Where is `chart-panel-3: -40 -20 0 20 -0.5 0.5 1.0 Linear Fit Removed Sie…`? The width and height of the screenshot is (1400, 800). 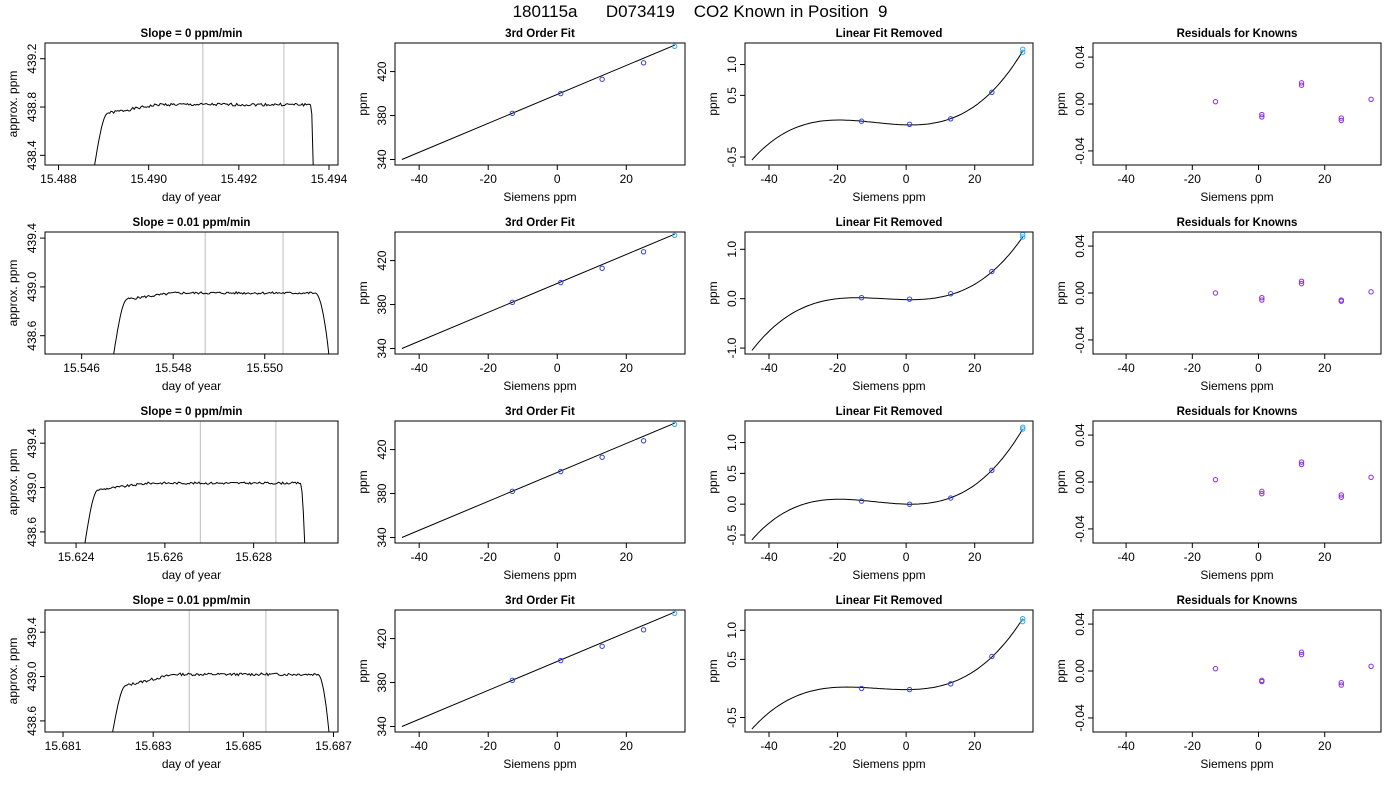 chart-panel-3: -40 -20 0 20 -0.5 0.5 1.0 Linear Fit Removed Sie… is located at coordinates (870, 116).